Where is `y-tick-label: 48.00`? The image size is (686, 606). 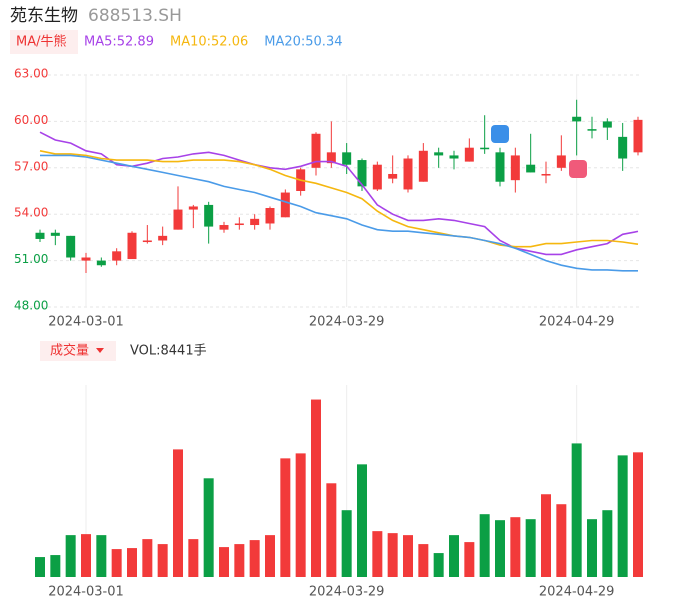 y-tick-label: 48.00 is located at coordinates (31, 306).